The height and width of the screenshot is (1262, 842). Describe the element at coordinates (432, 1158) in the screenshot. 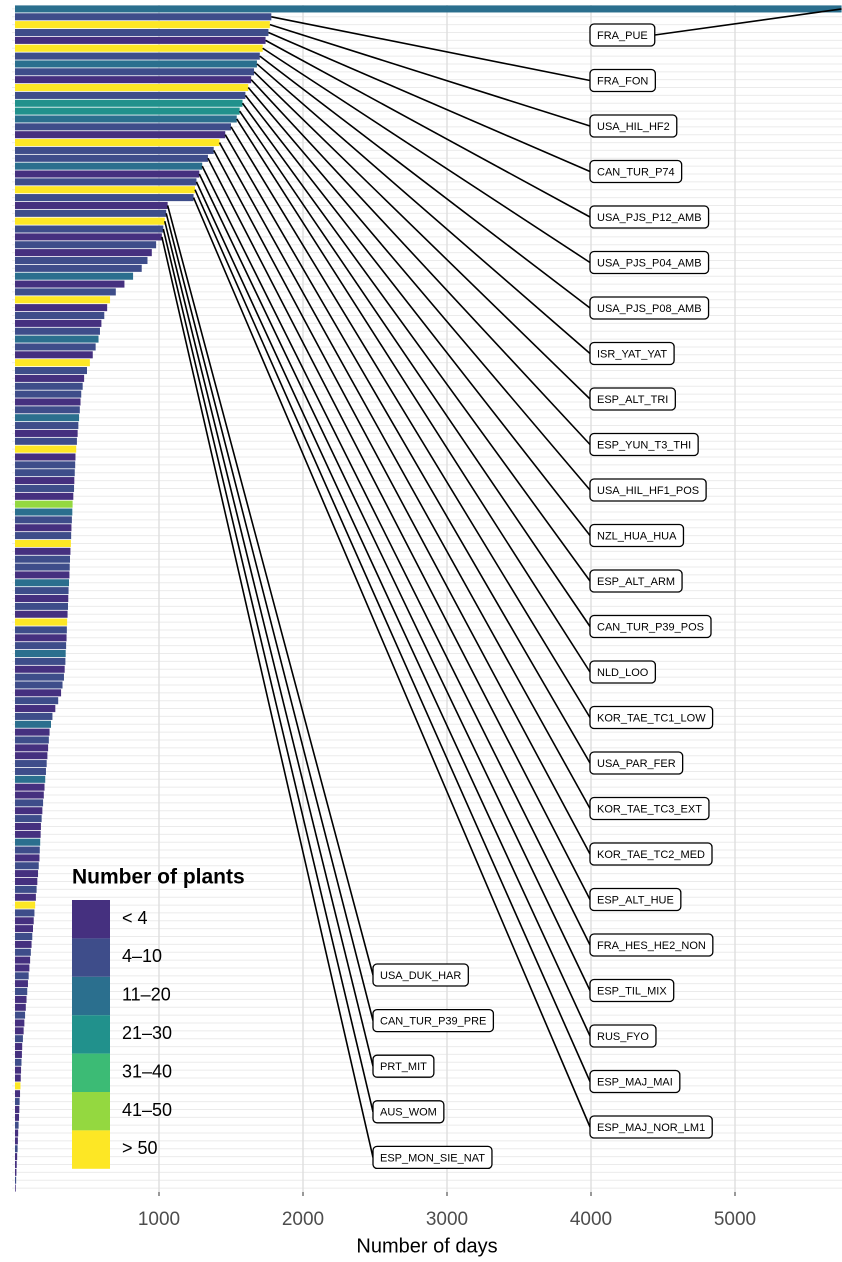

I see `row-label-text: ESP_MON_SIE_NAT` at that location.